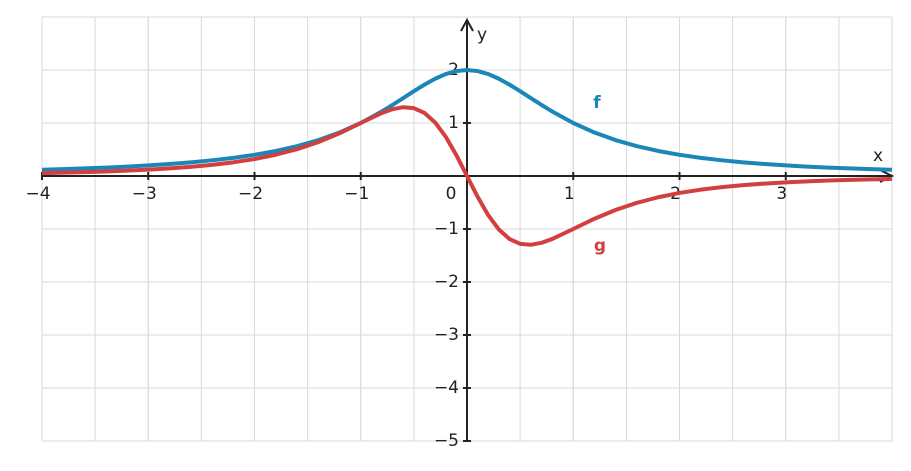 The image size is (911, 471). What do you see at coordinates (446, 229) in the screenshot?
I see `y-tick-label: −1` at bounding box center [446, 229].